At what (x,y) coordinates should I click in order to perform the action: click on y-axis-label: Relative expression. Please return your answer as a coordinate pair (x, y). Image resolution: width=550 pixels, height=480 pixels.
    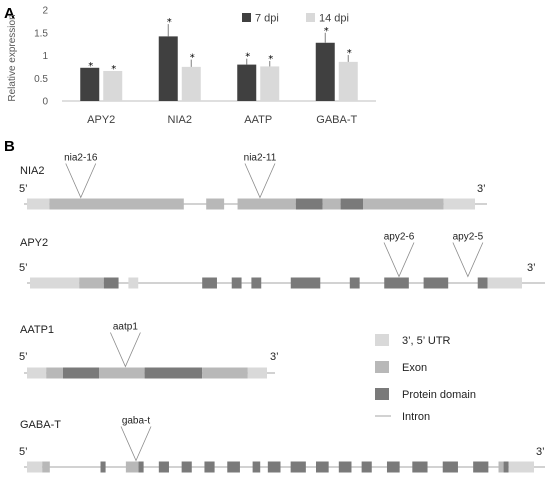
    Looking at the image, I should click on (12, 57).